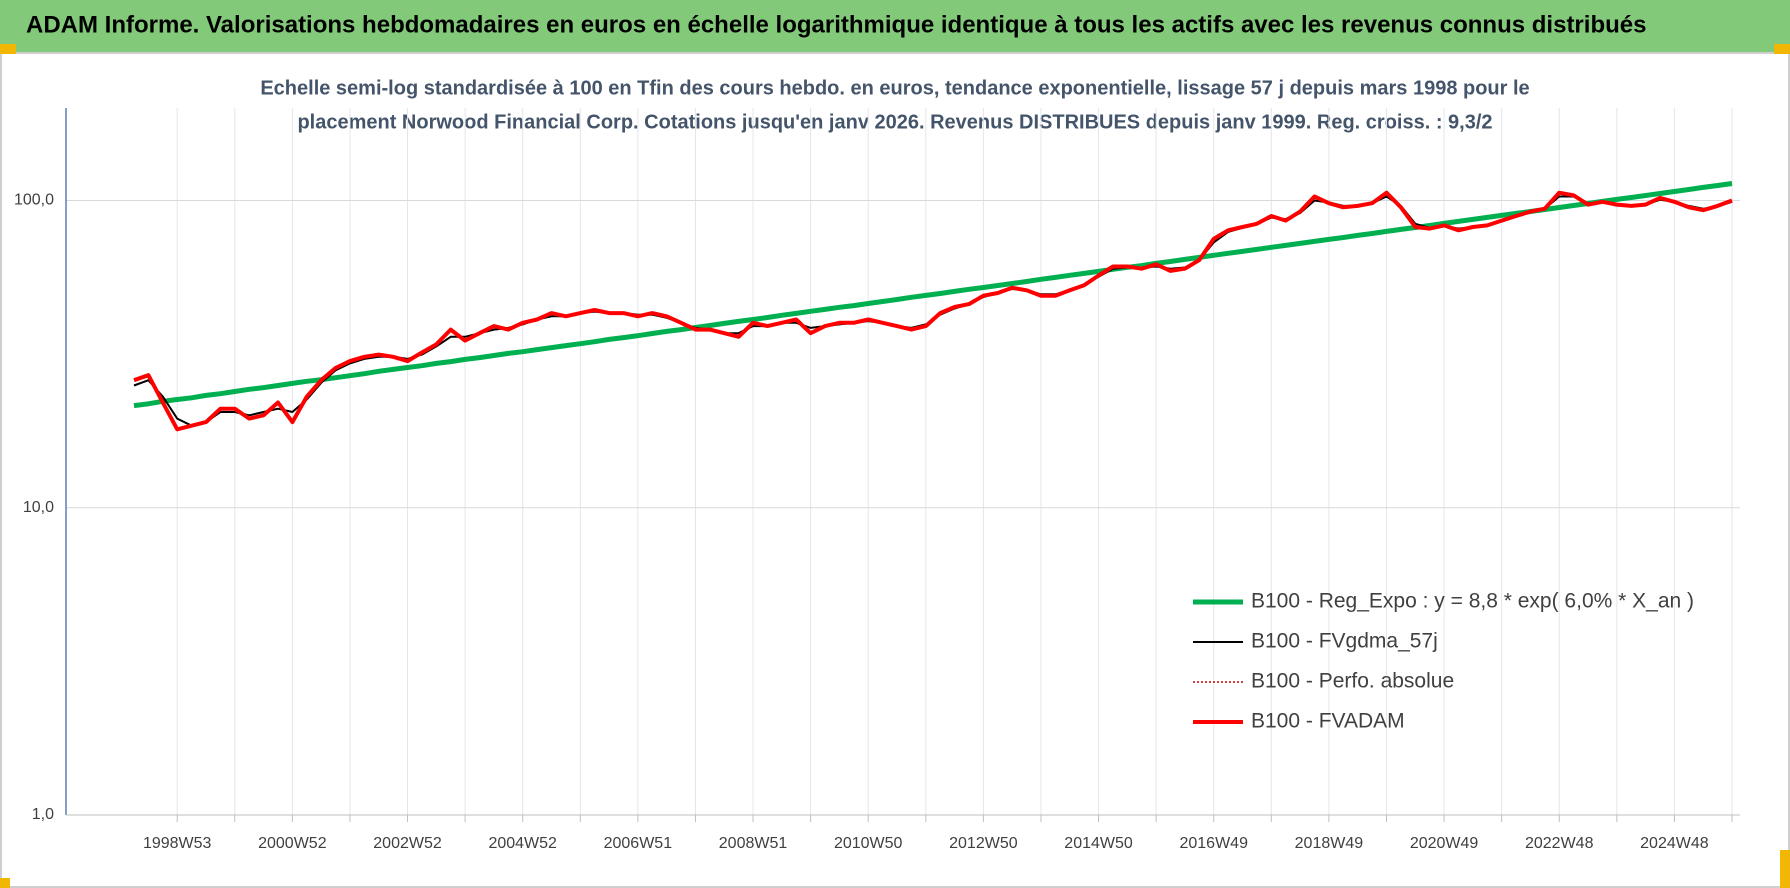 Image resolution: width=1790 pixels, height=888 pixels. Describe the element at coordinates (1098, 843) in the screenshot. I see `x-tick-label: 2014W50` at that location.